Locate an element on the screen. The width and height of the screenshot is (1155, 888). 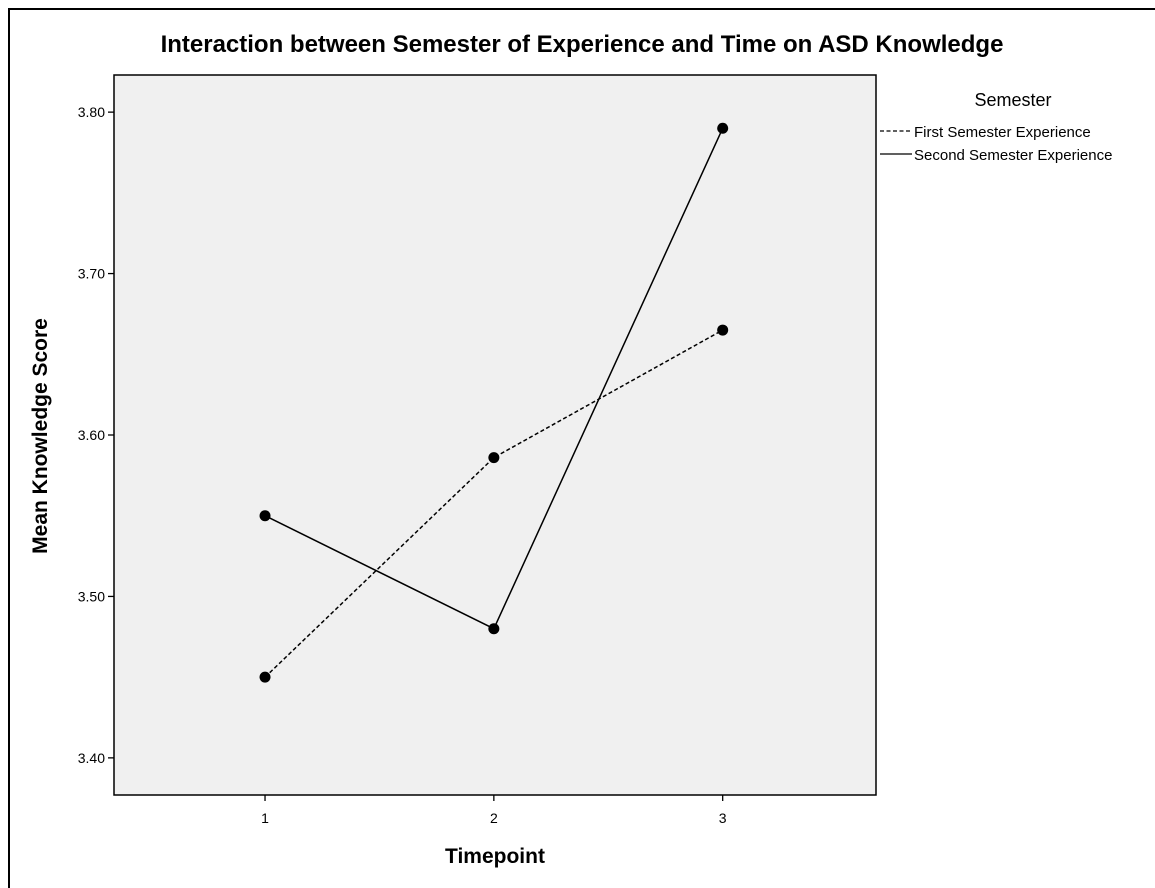
legend-label-first-semester: First Semester Experience is located at coordinates (1002, 132).